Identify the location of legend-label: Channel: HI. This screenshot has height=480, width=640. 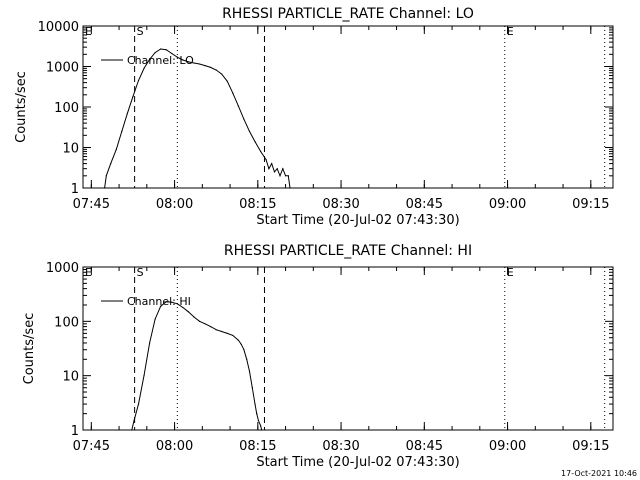
(159, 301).